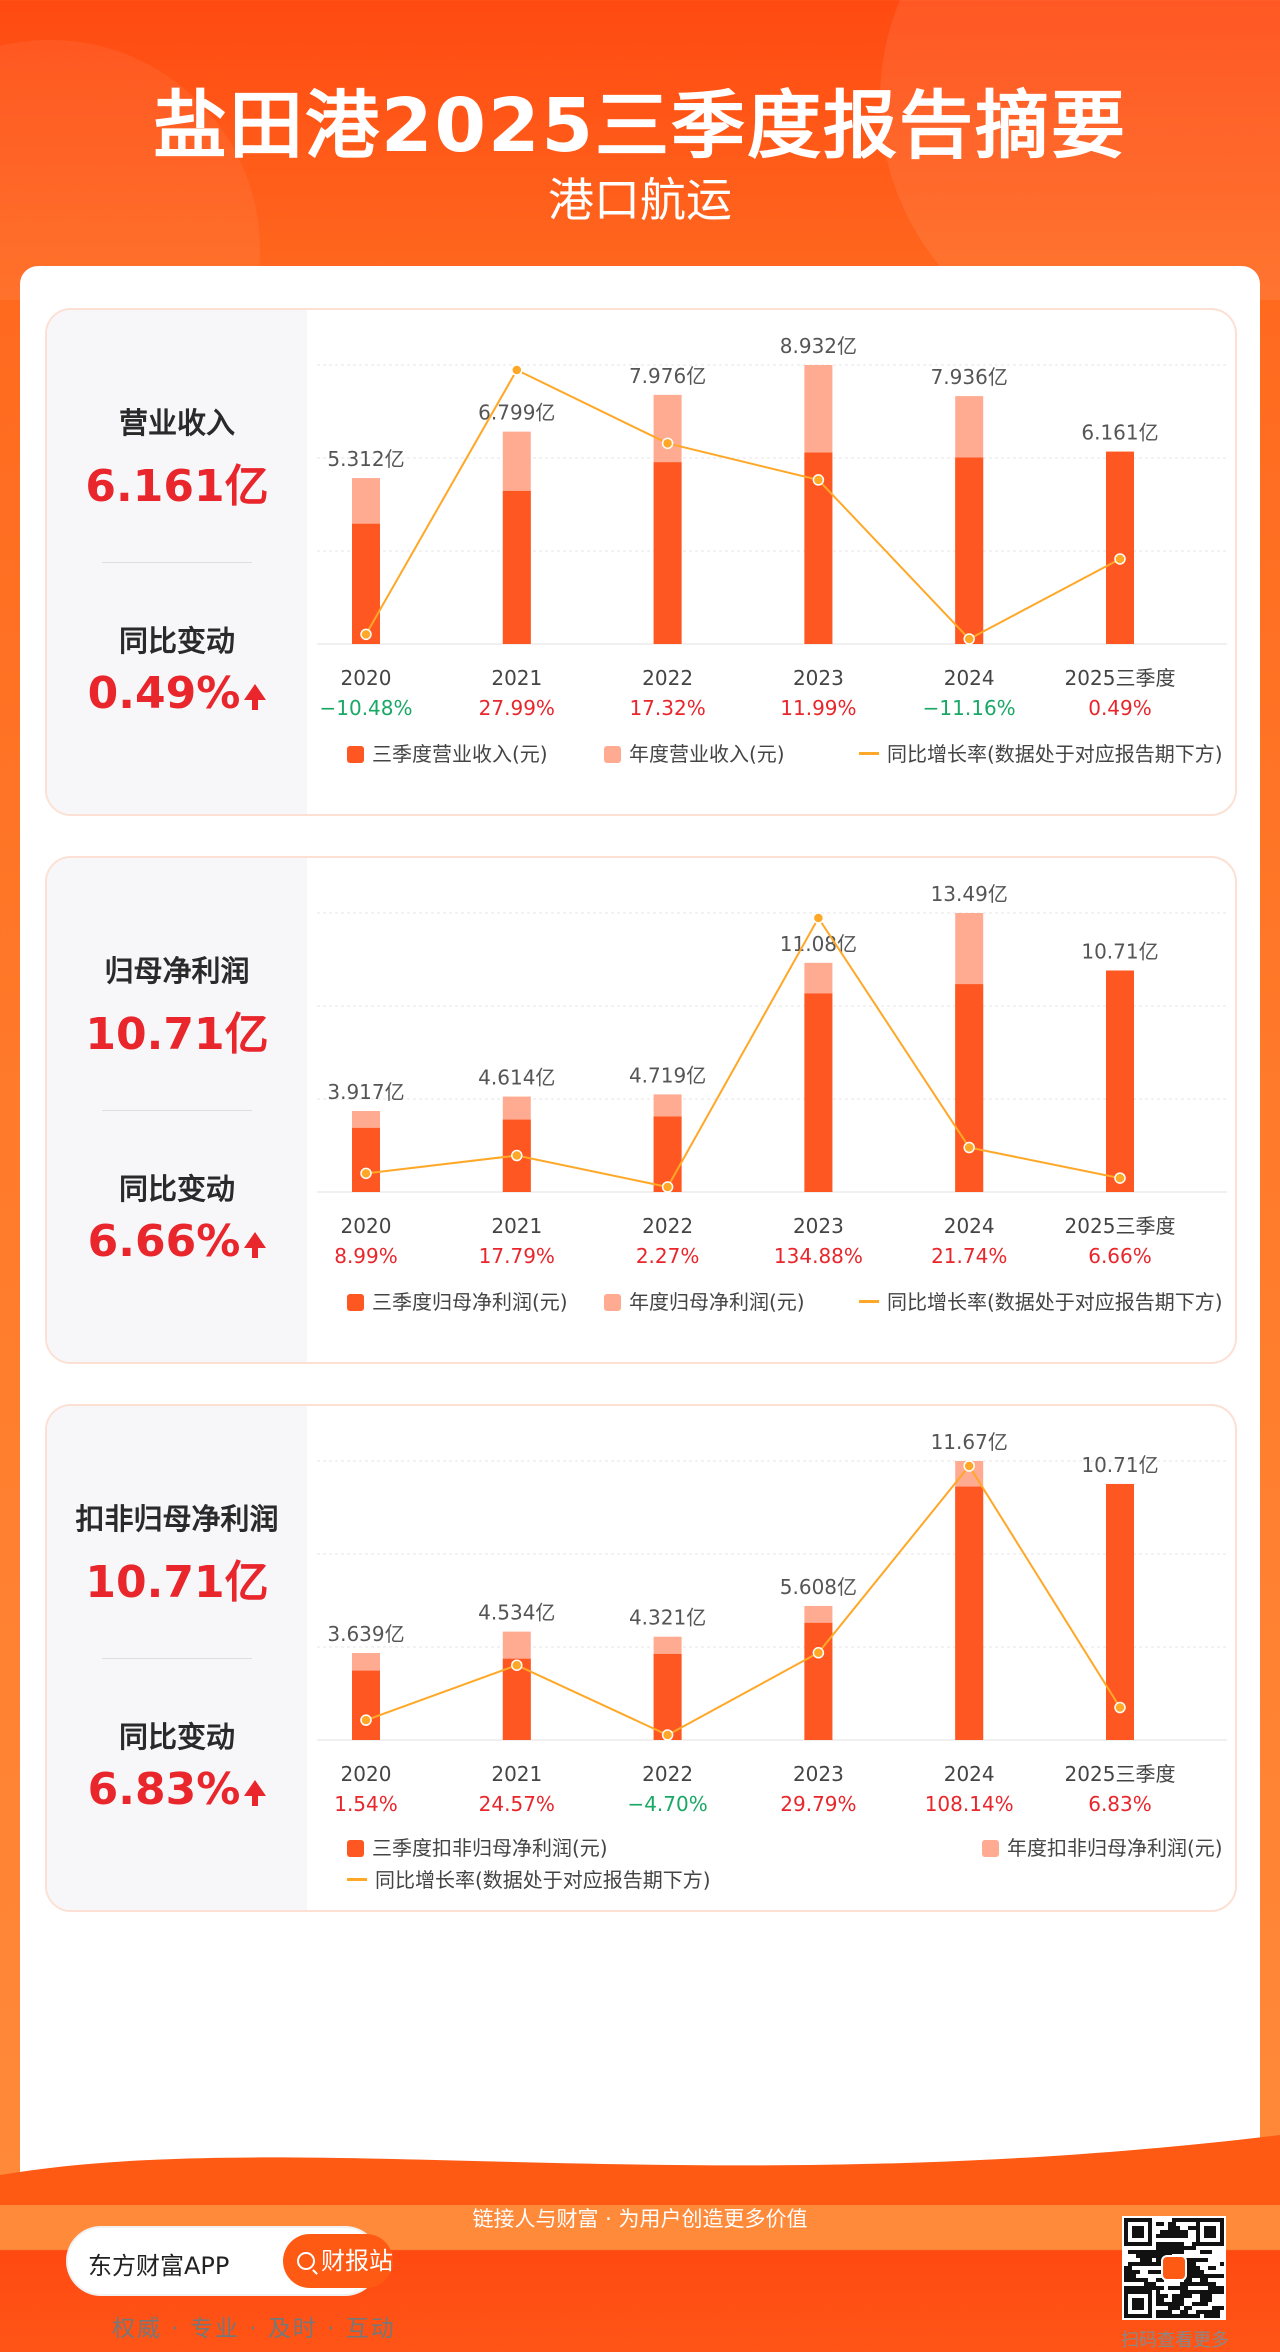 The width and height of the screenshot is (1280, 2352). I want to click on growth-label: 17.32%, so click(667, 708).